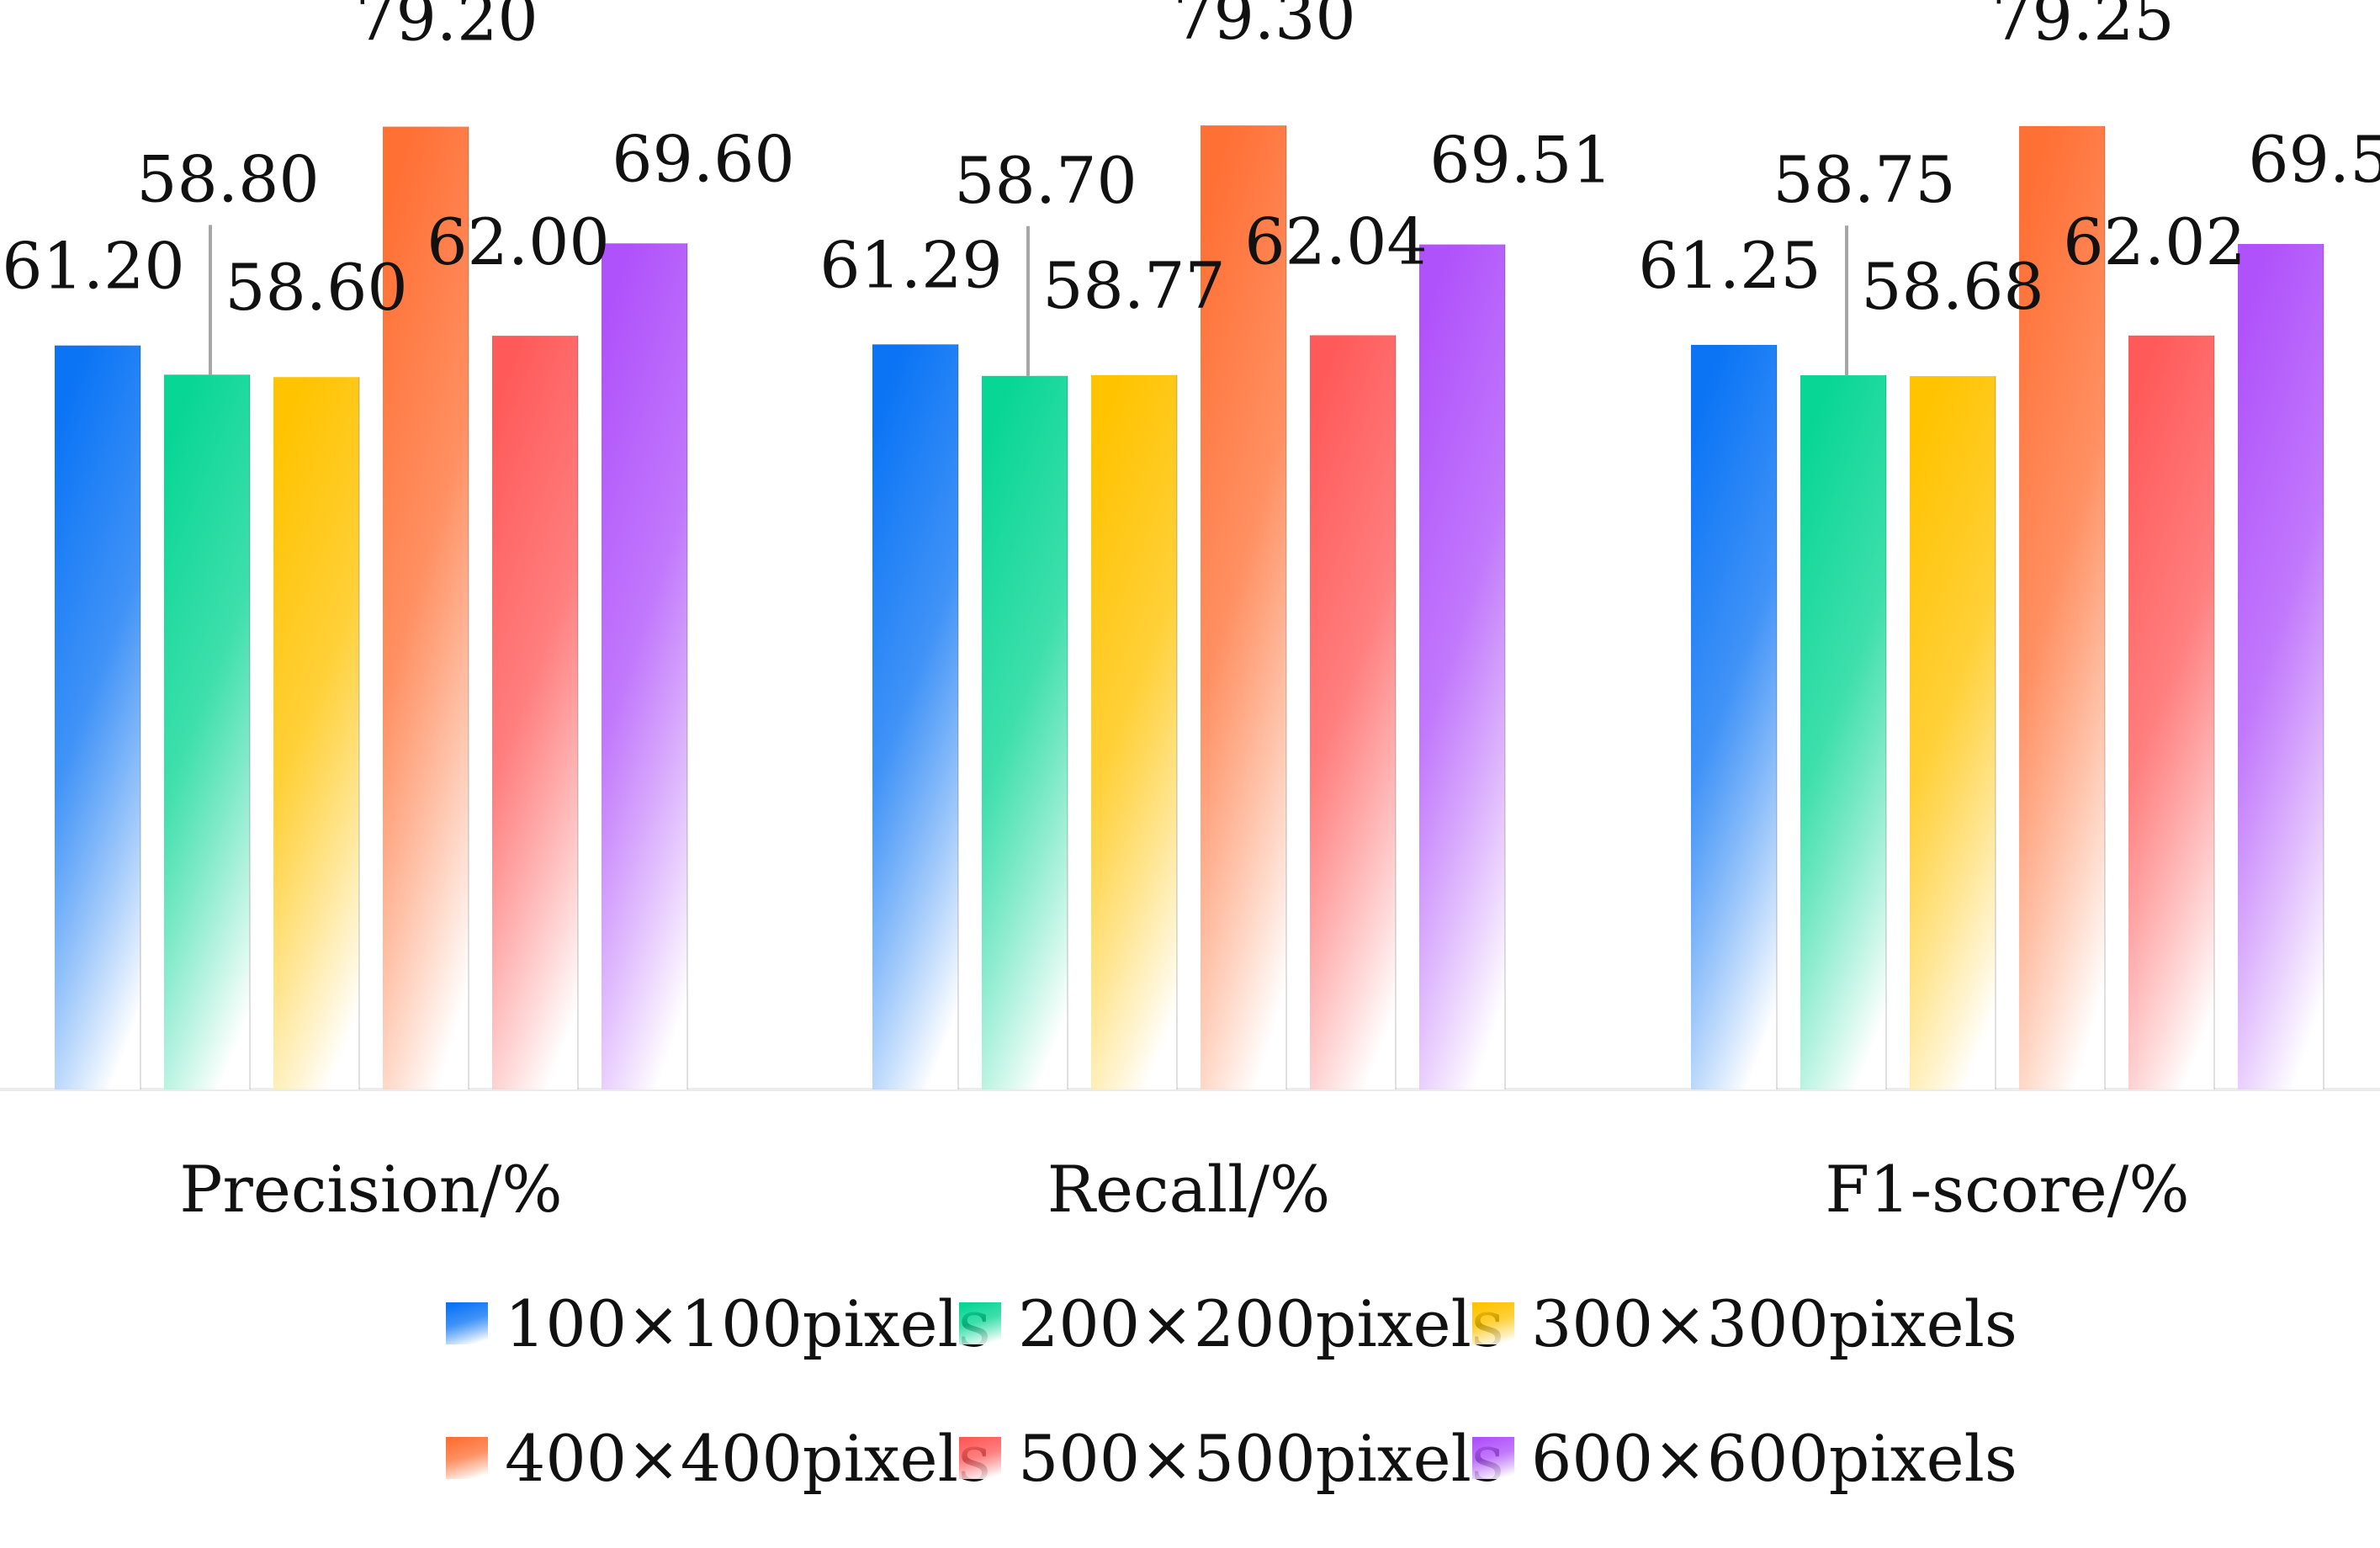 The height and width of the screenshot is (1548, 2380). Describe the element at coordinates (2281, 666) in the screenshot. I see `bar-f1-score-600-600pixels` at that location.